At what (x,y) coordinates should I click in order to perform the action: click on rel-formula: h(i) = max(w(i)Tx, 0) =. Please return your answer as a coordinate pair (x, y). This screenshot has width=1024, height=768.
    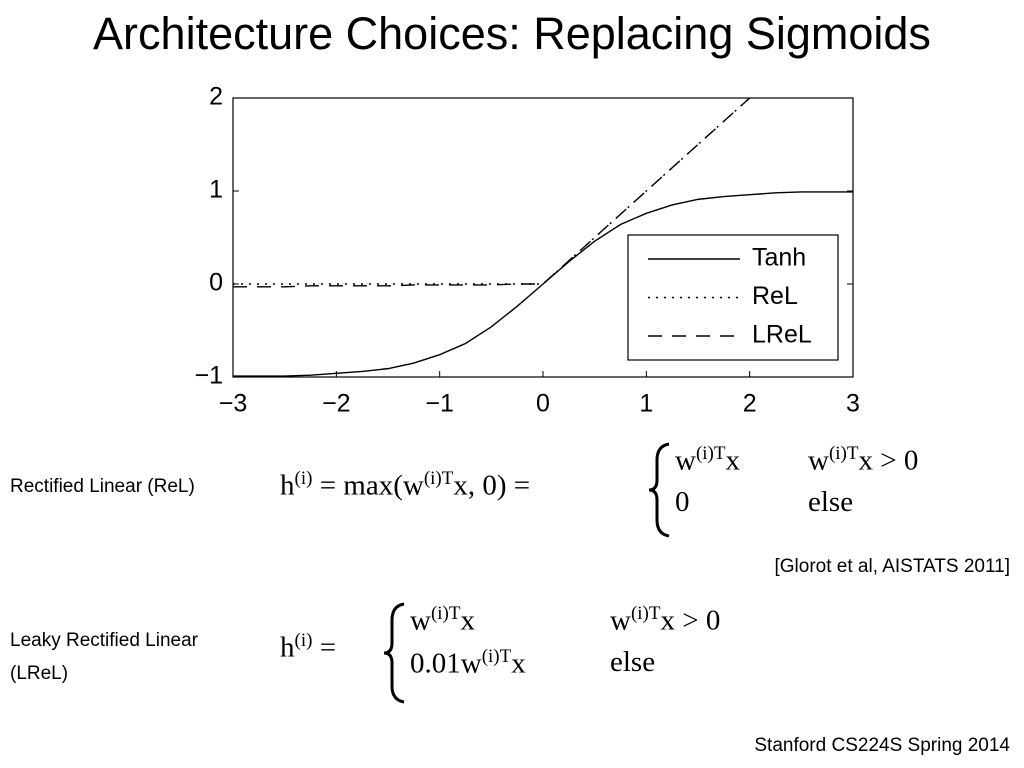
    Looking at the image, I should click on (405, 485).